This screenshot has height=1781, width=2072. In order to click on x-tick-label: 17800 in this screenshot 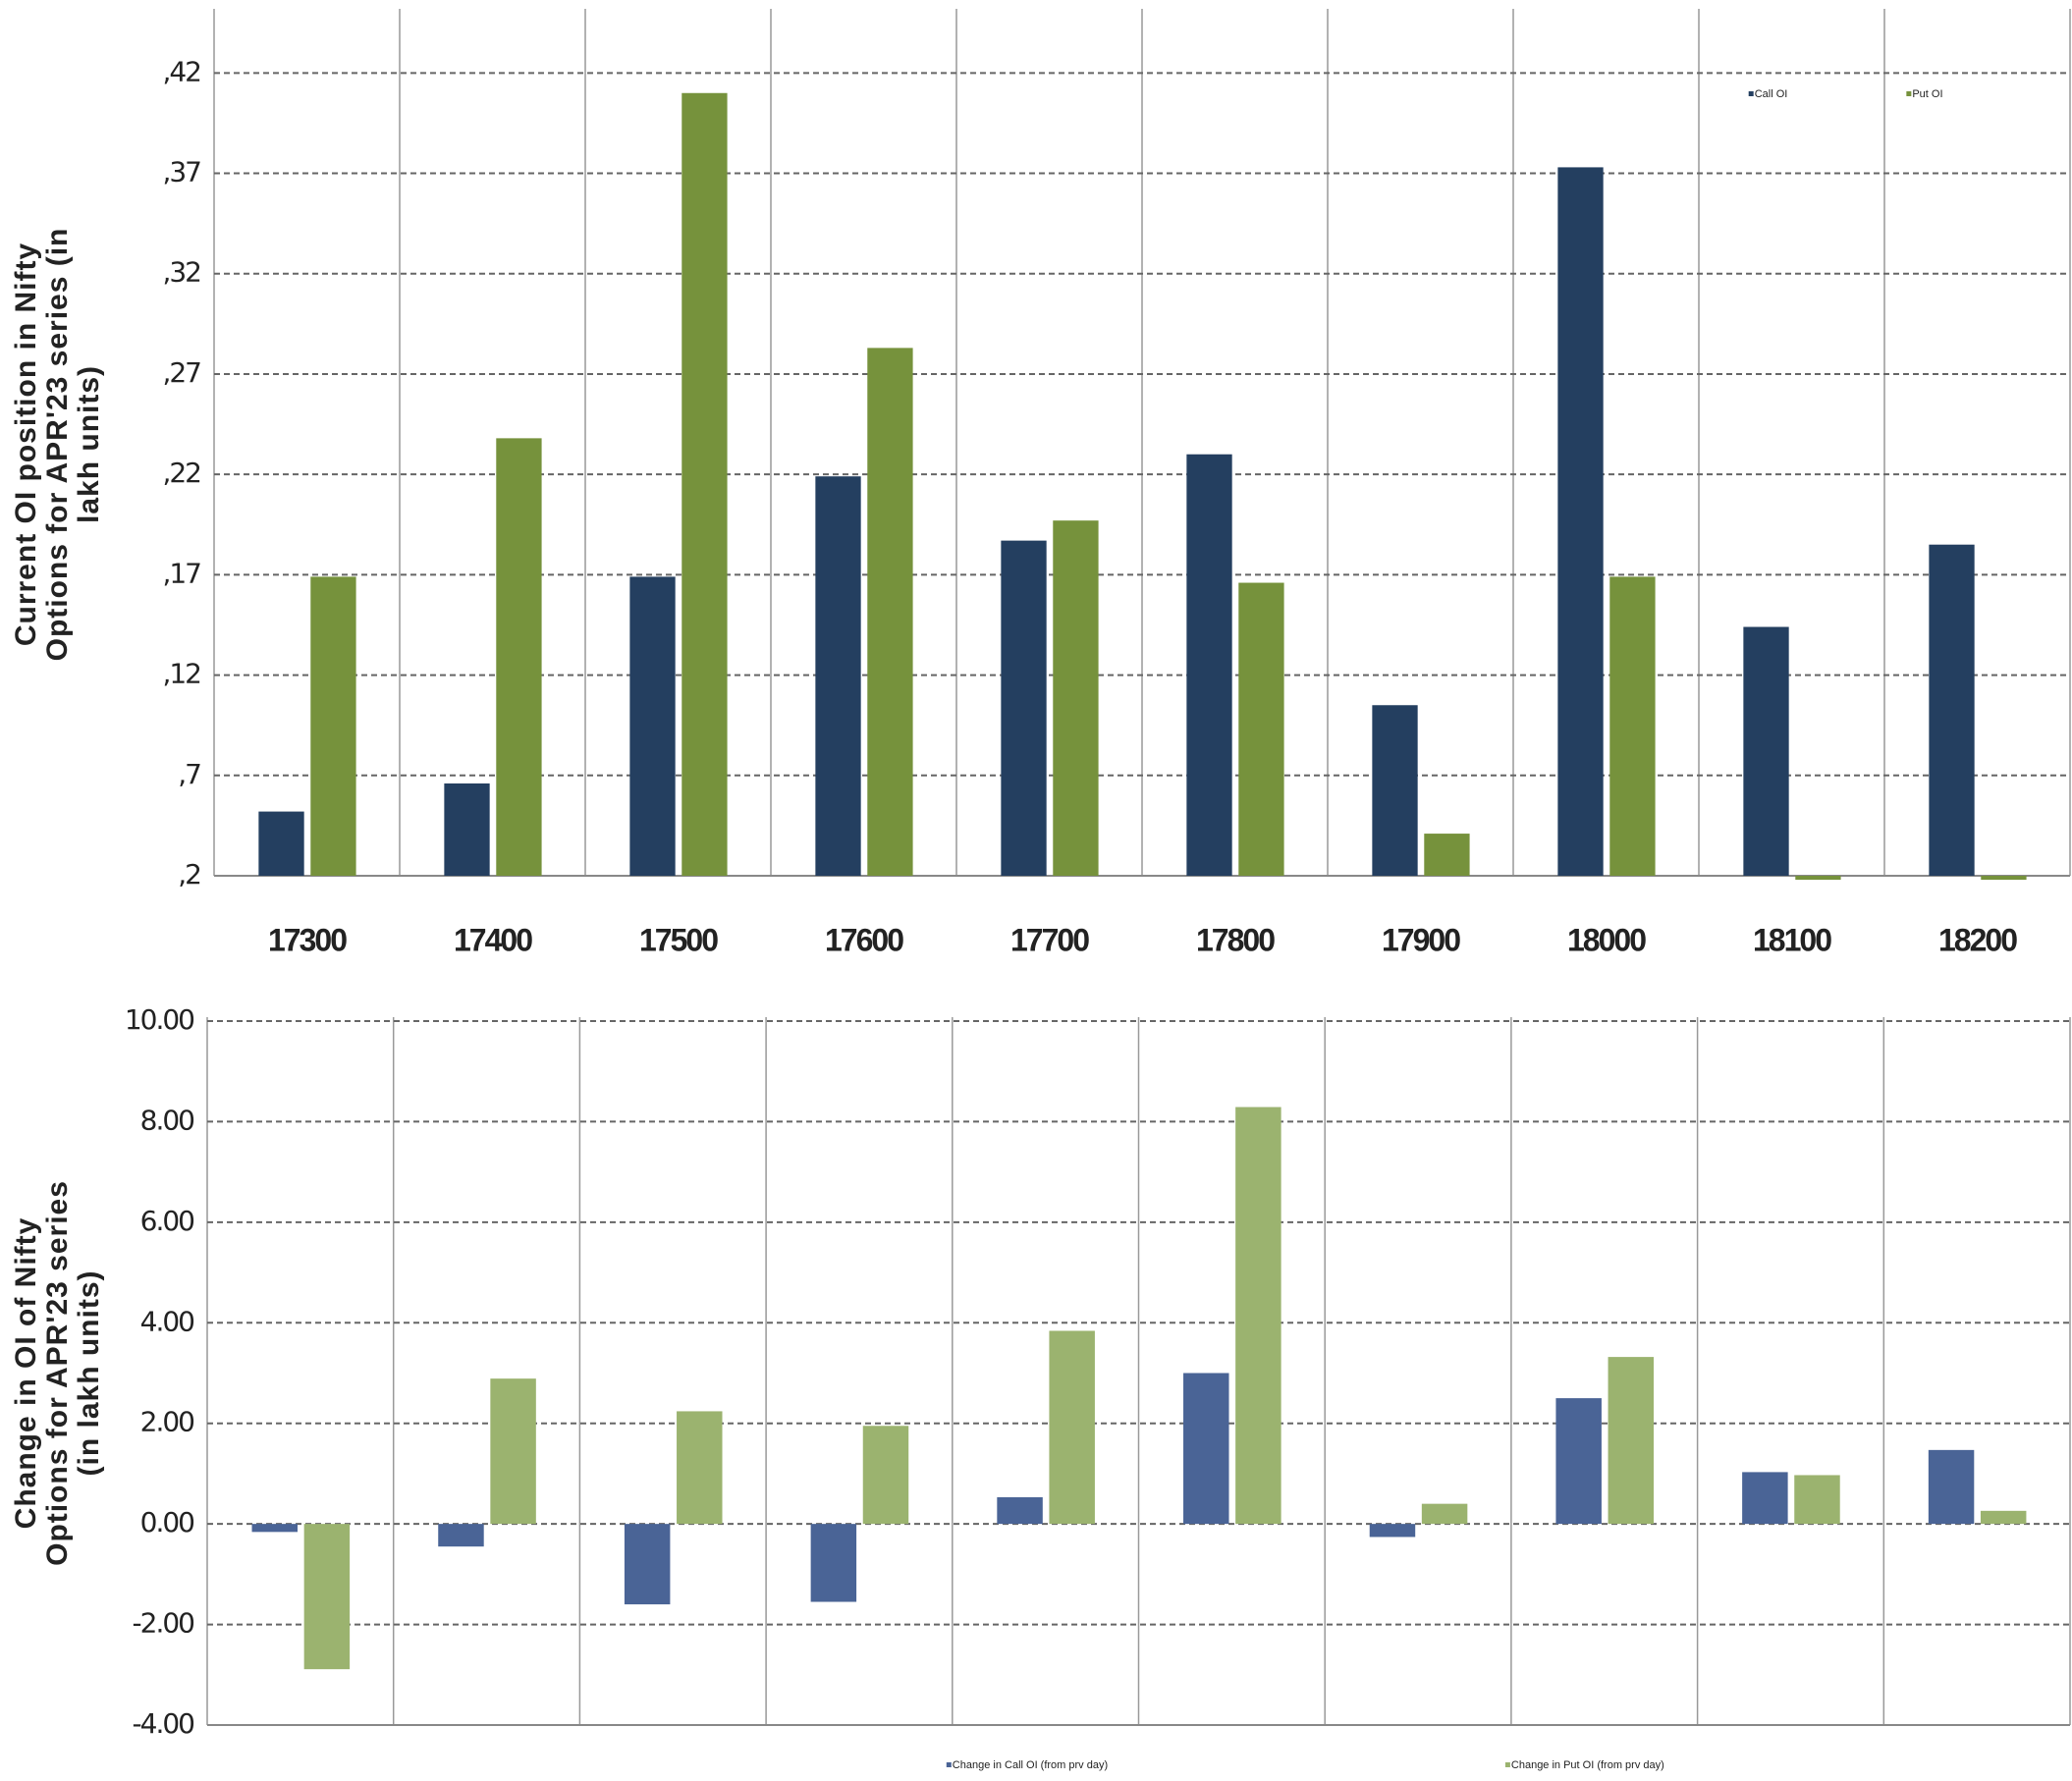, I will do `click(1235, 940)`.